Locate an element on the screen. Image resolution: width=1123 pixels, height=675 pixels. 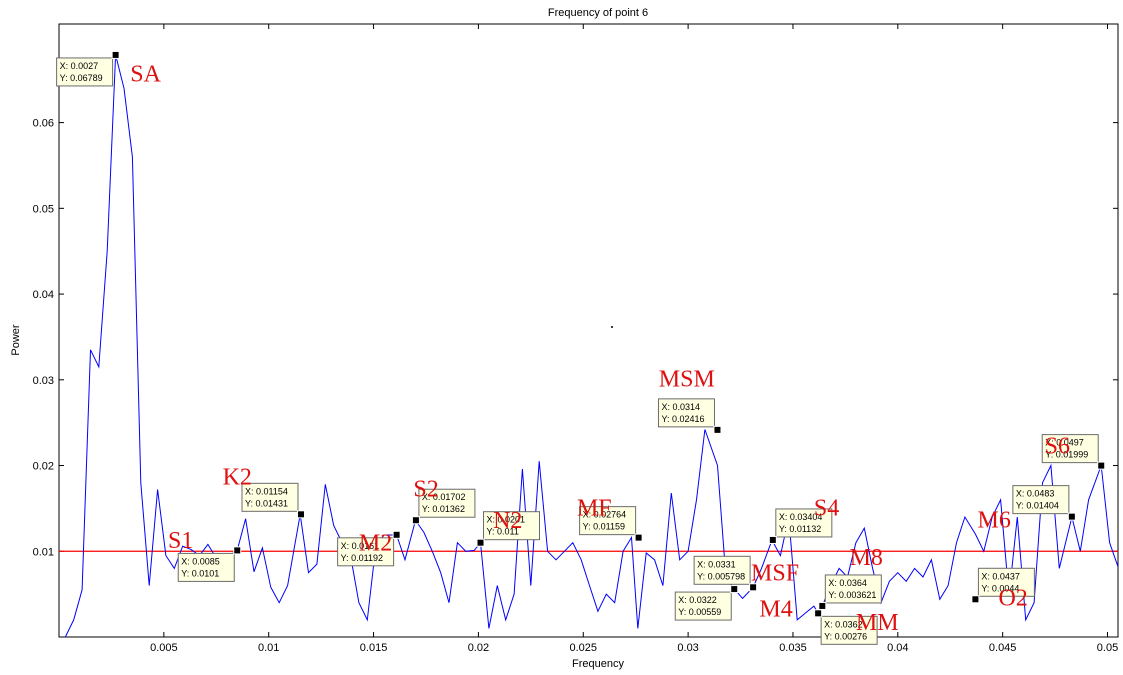
datatip-y-text: Y: 0.01159 is located at coordinates (604, 527).